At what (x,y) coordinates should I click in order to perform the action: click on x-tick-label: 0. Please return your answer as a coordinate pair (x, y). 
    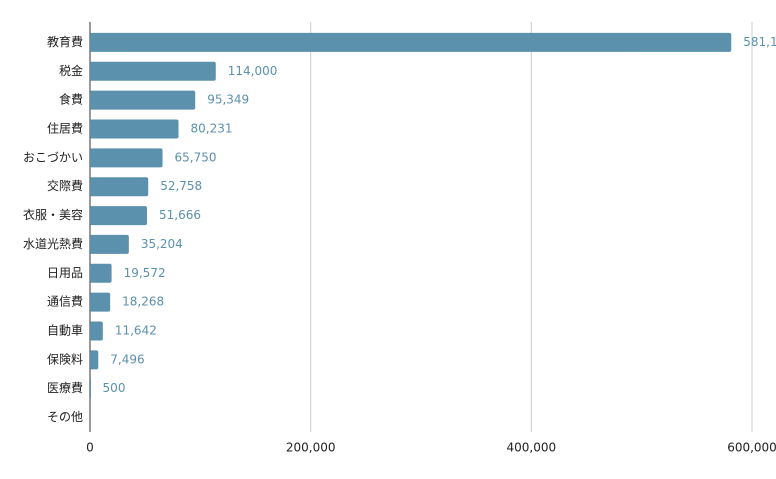
    Looking at the image, I should click on (90, 448).